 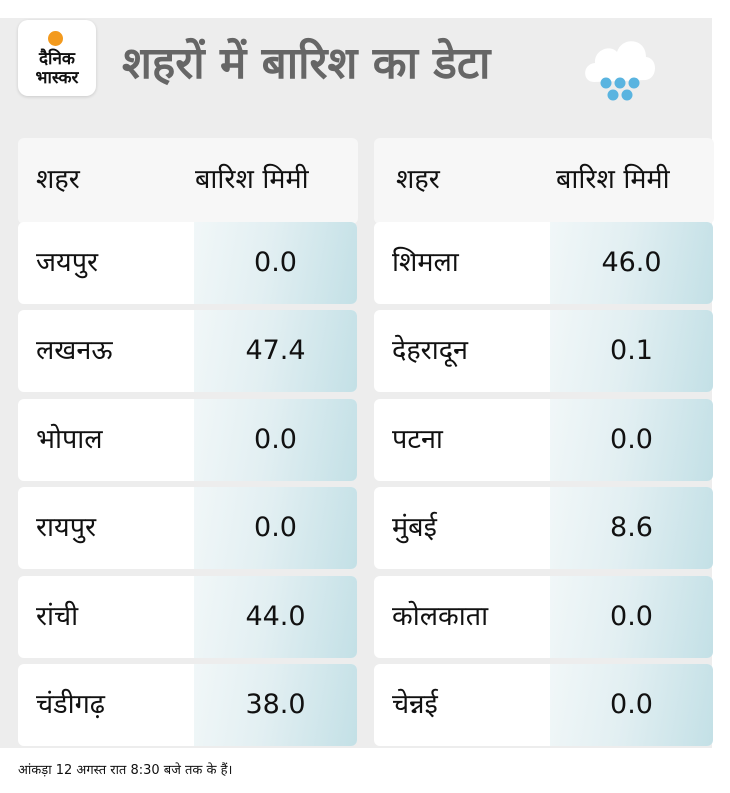 I want to click on city-name: शिमला, so click(x=425, y=262).